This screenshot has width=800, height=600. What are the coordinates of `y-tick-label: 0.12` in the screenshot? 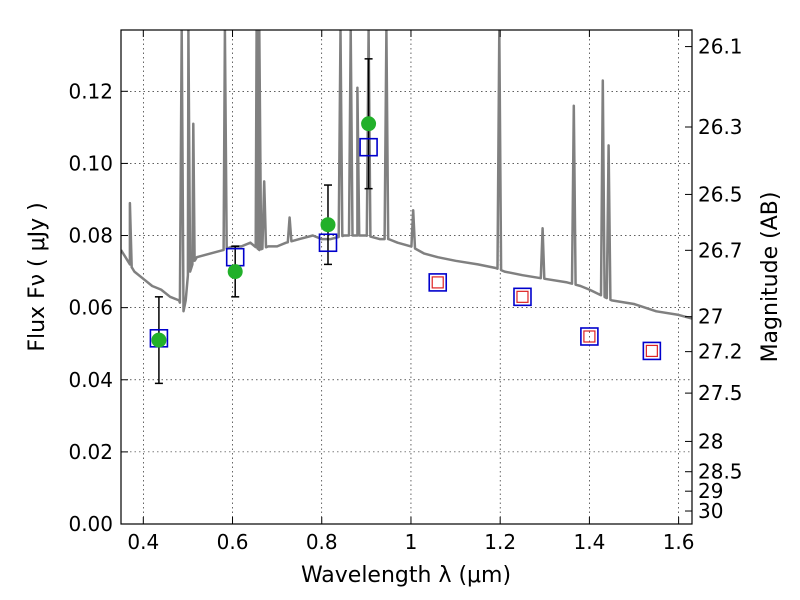 It's located at (90, 91).